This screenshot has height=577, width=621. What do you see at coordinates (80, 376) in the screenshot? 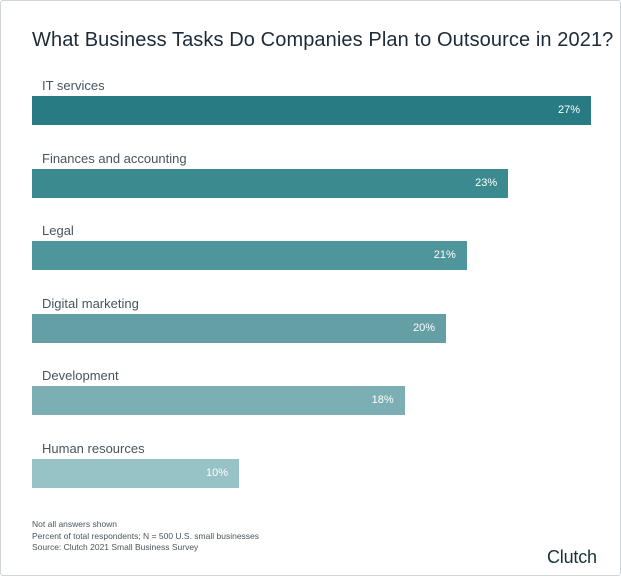
I see `category-label: Development` at bounding box center [80, 376].